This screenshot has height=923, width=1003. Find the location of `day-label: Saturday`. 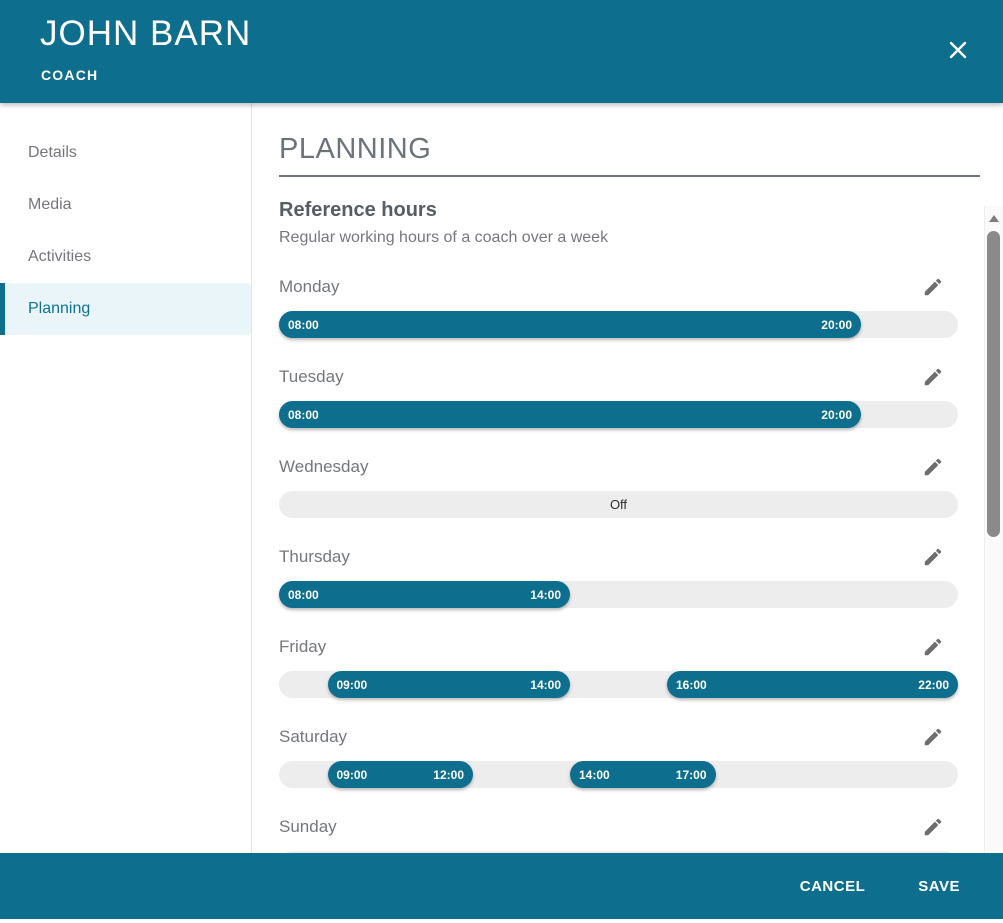

day-label: Saturday is located at coordinates (313, 736).